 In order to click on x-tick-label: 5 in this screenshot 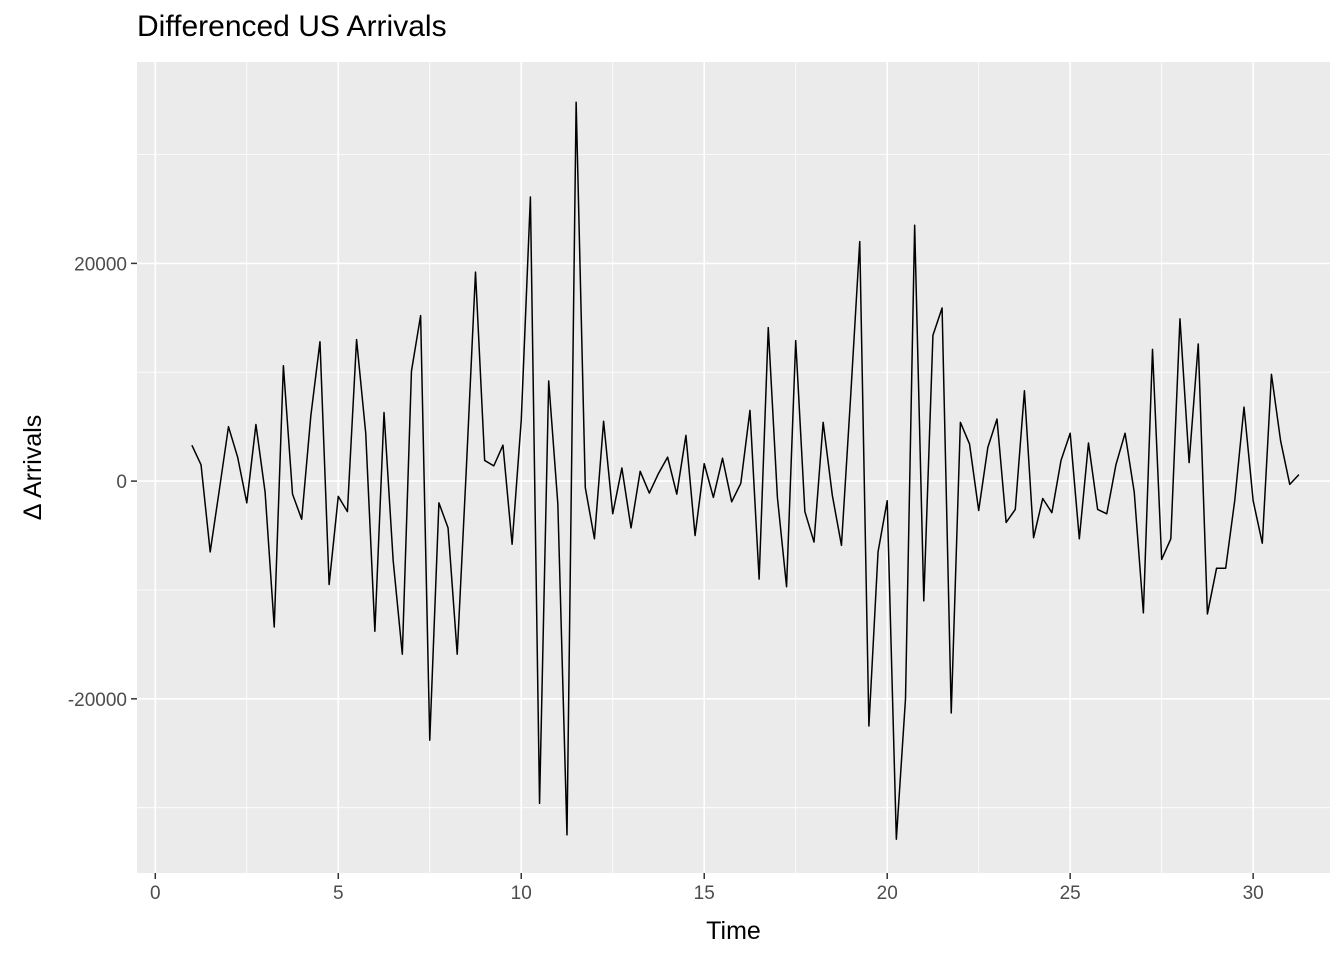, I will do `click(338, 893)`.